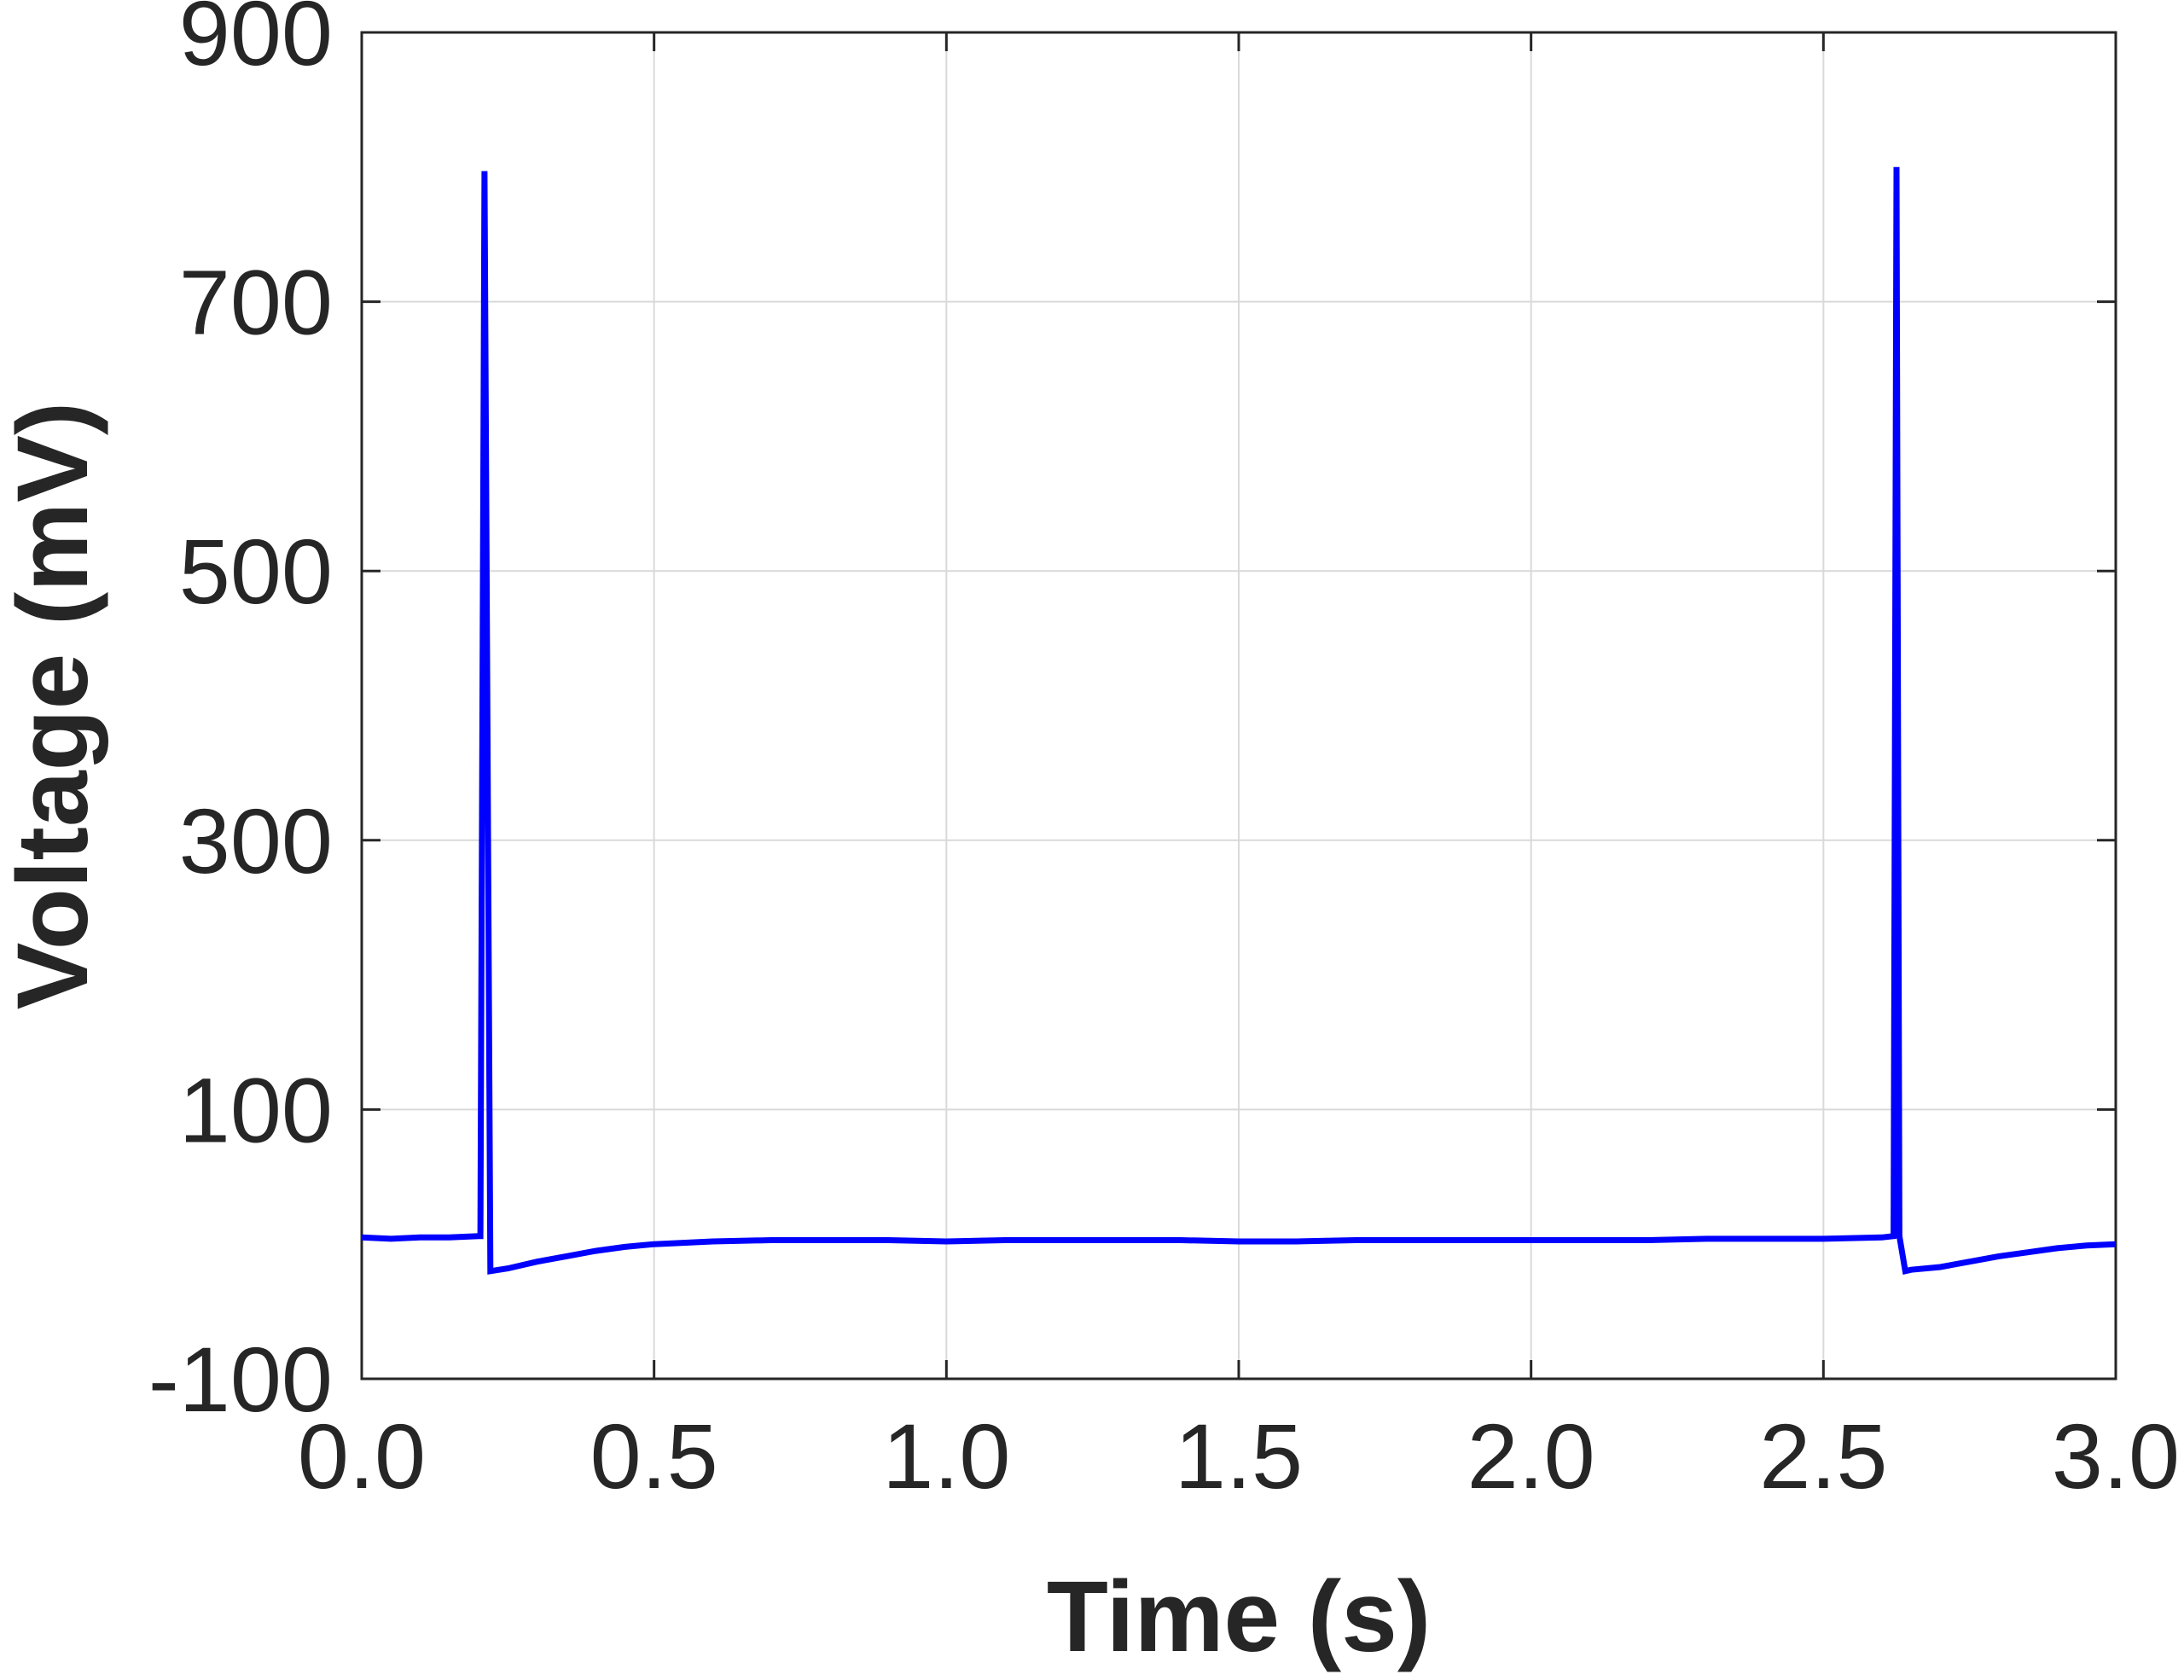  What do you see at coordinates (54, 706) in the screenshot?
I see `y-axis-title: Voltage (mV)` at bounding box center [54, 706].